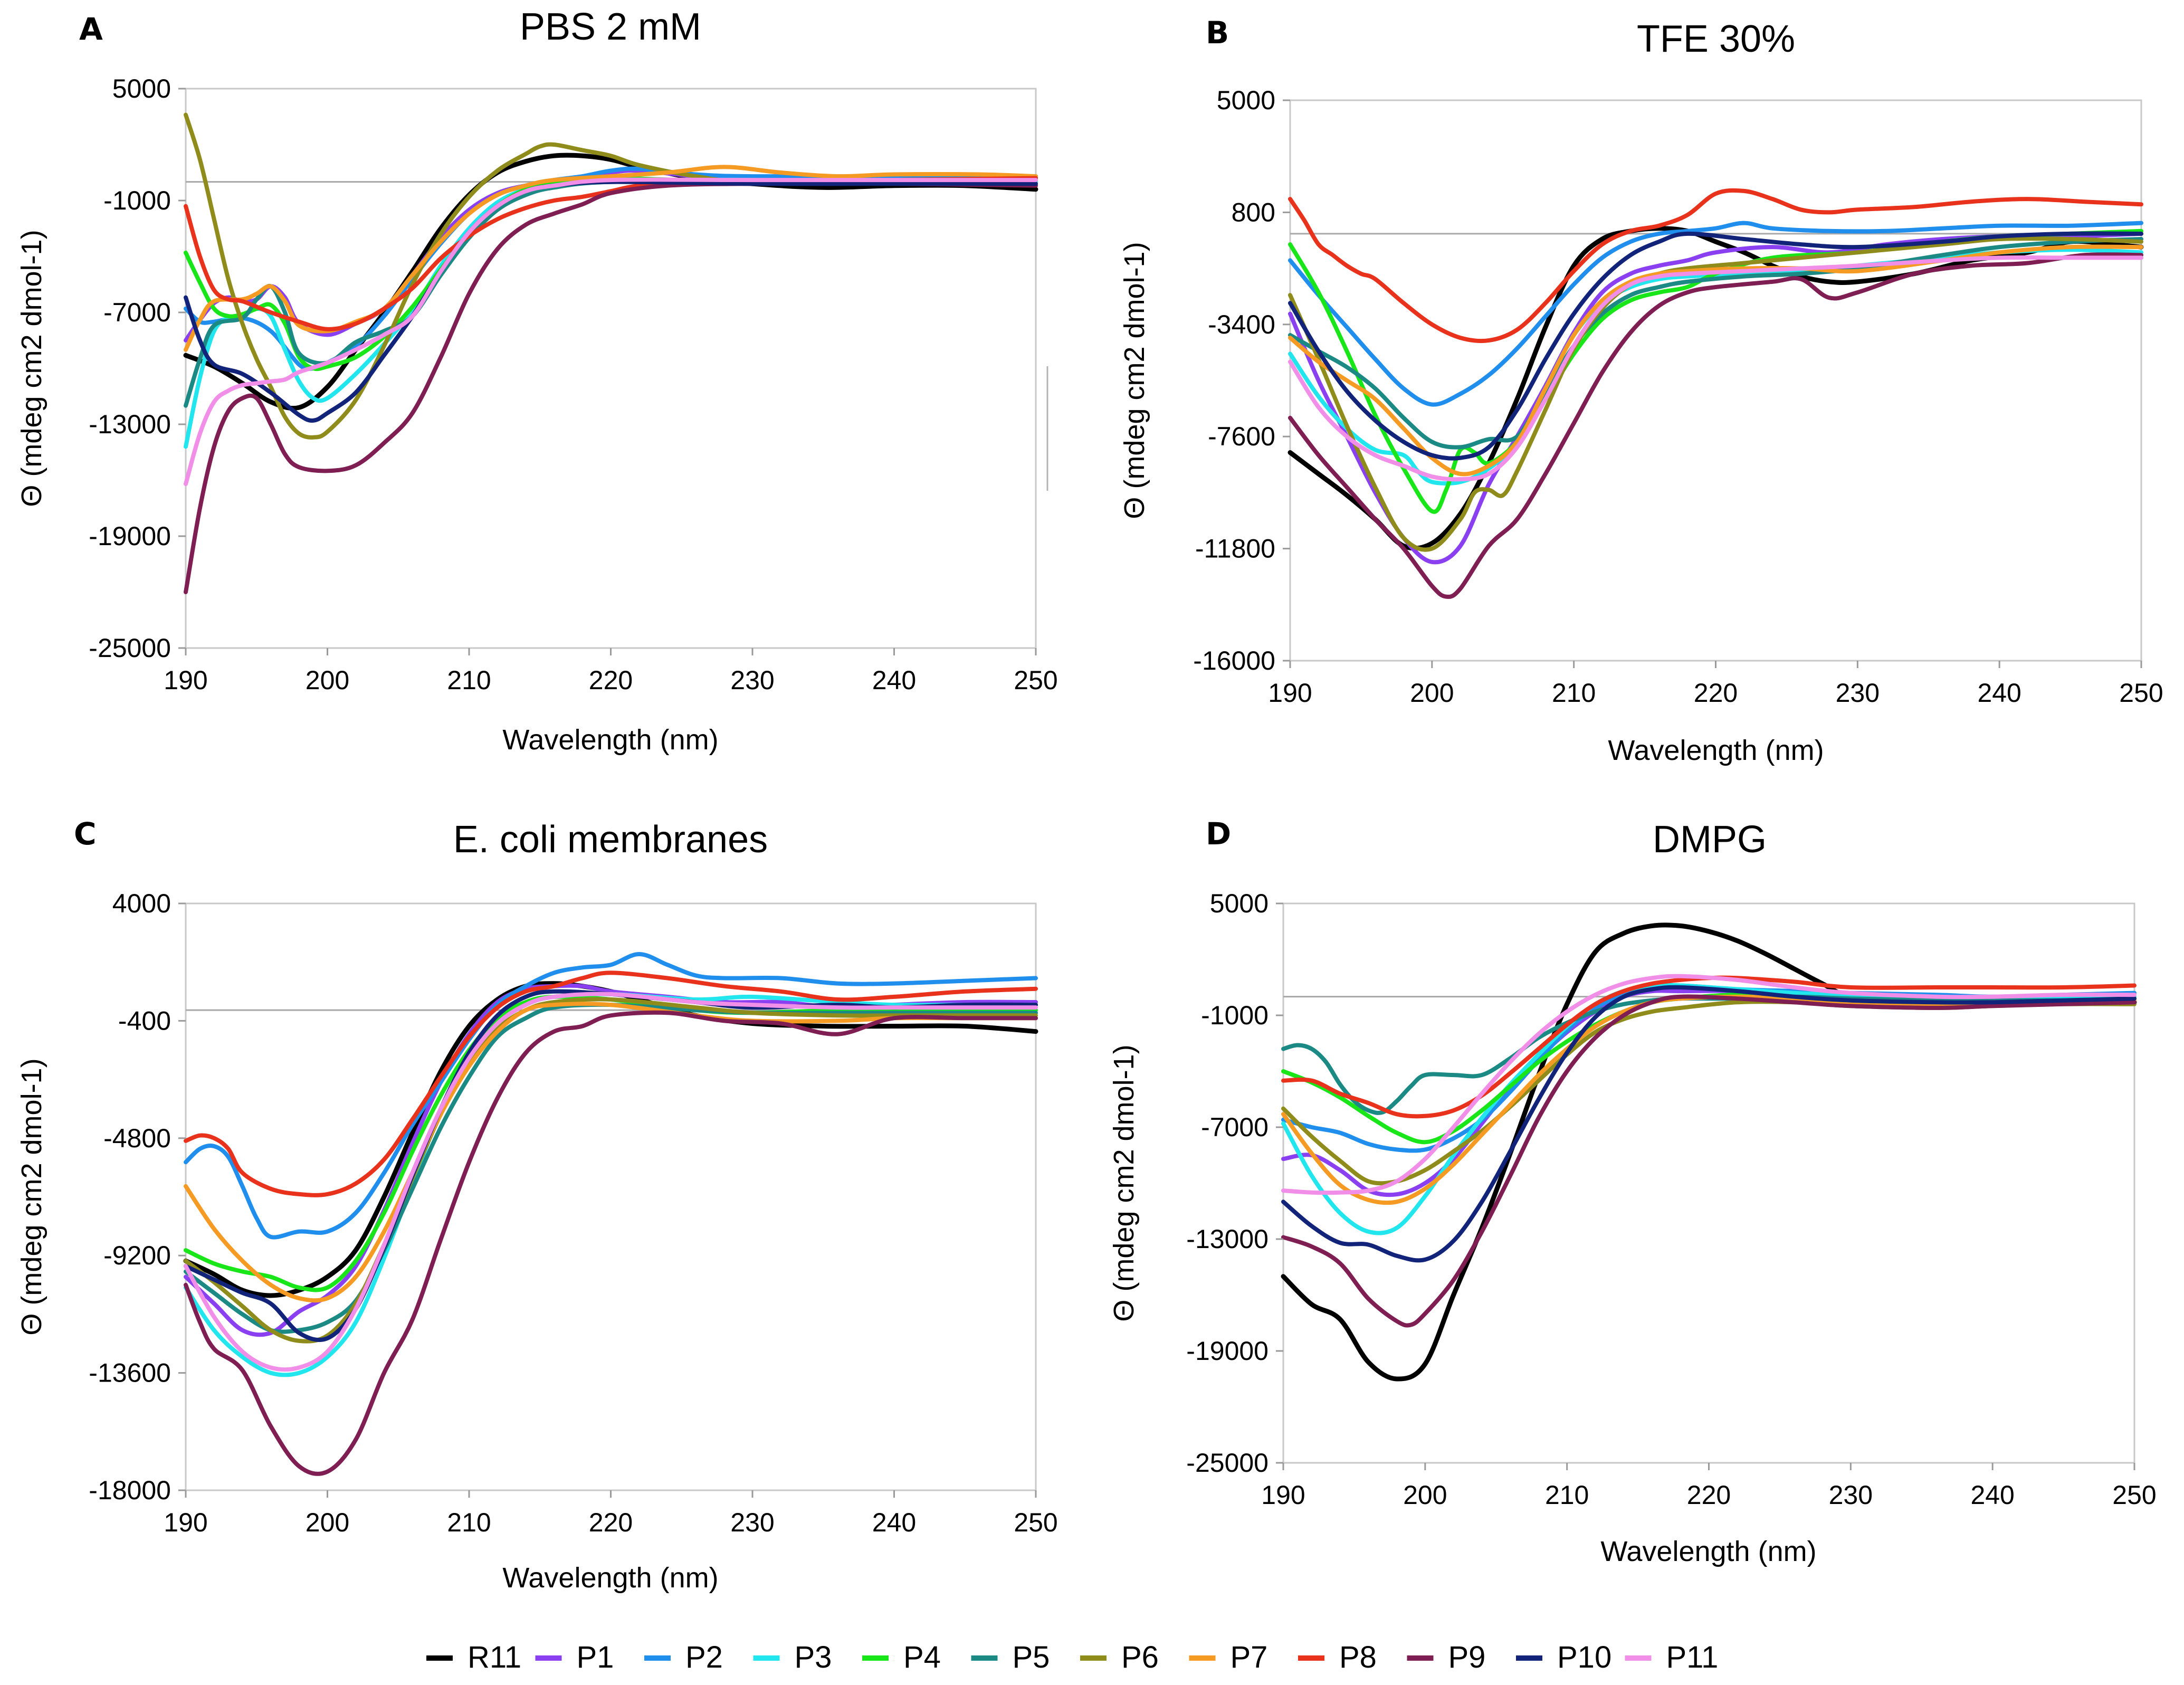 Image resolution: width=2184 pixels, height=1685 pixels. What do you see at coordinates (1031, 1657) in the screenshot?
I see `legend-label: P5` at bounding box center [1031, 1657].